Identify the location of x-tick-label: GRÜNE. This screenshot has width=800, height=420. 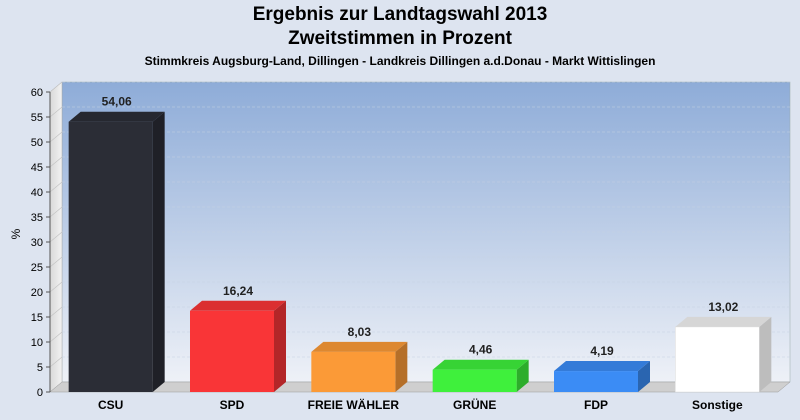
(474, 404).